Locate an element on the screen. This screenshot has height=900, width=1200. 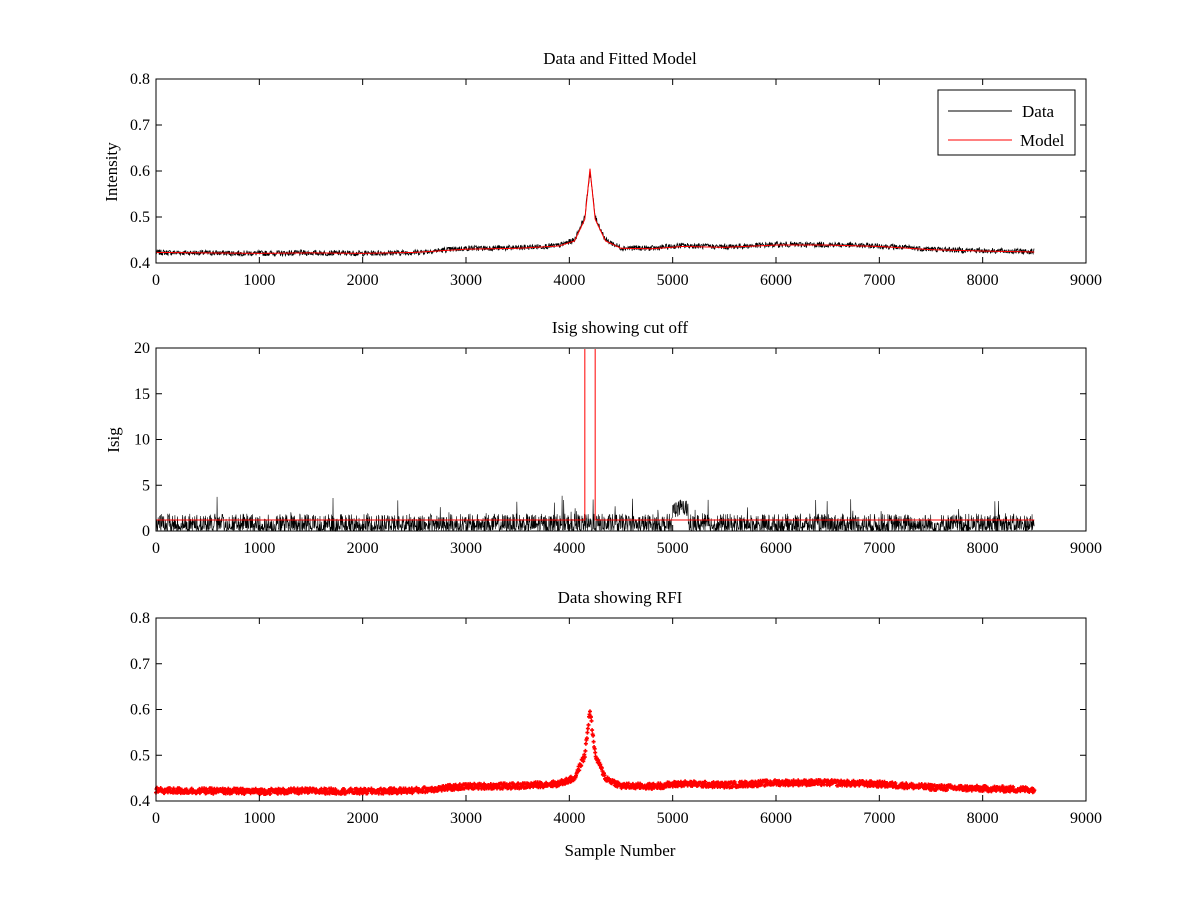
x-axis-label: Sample Number is located at coordinates (620, 850).